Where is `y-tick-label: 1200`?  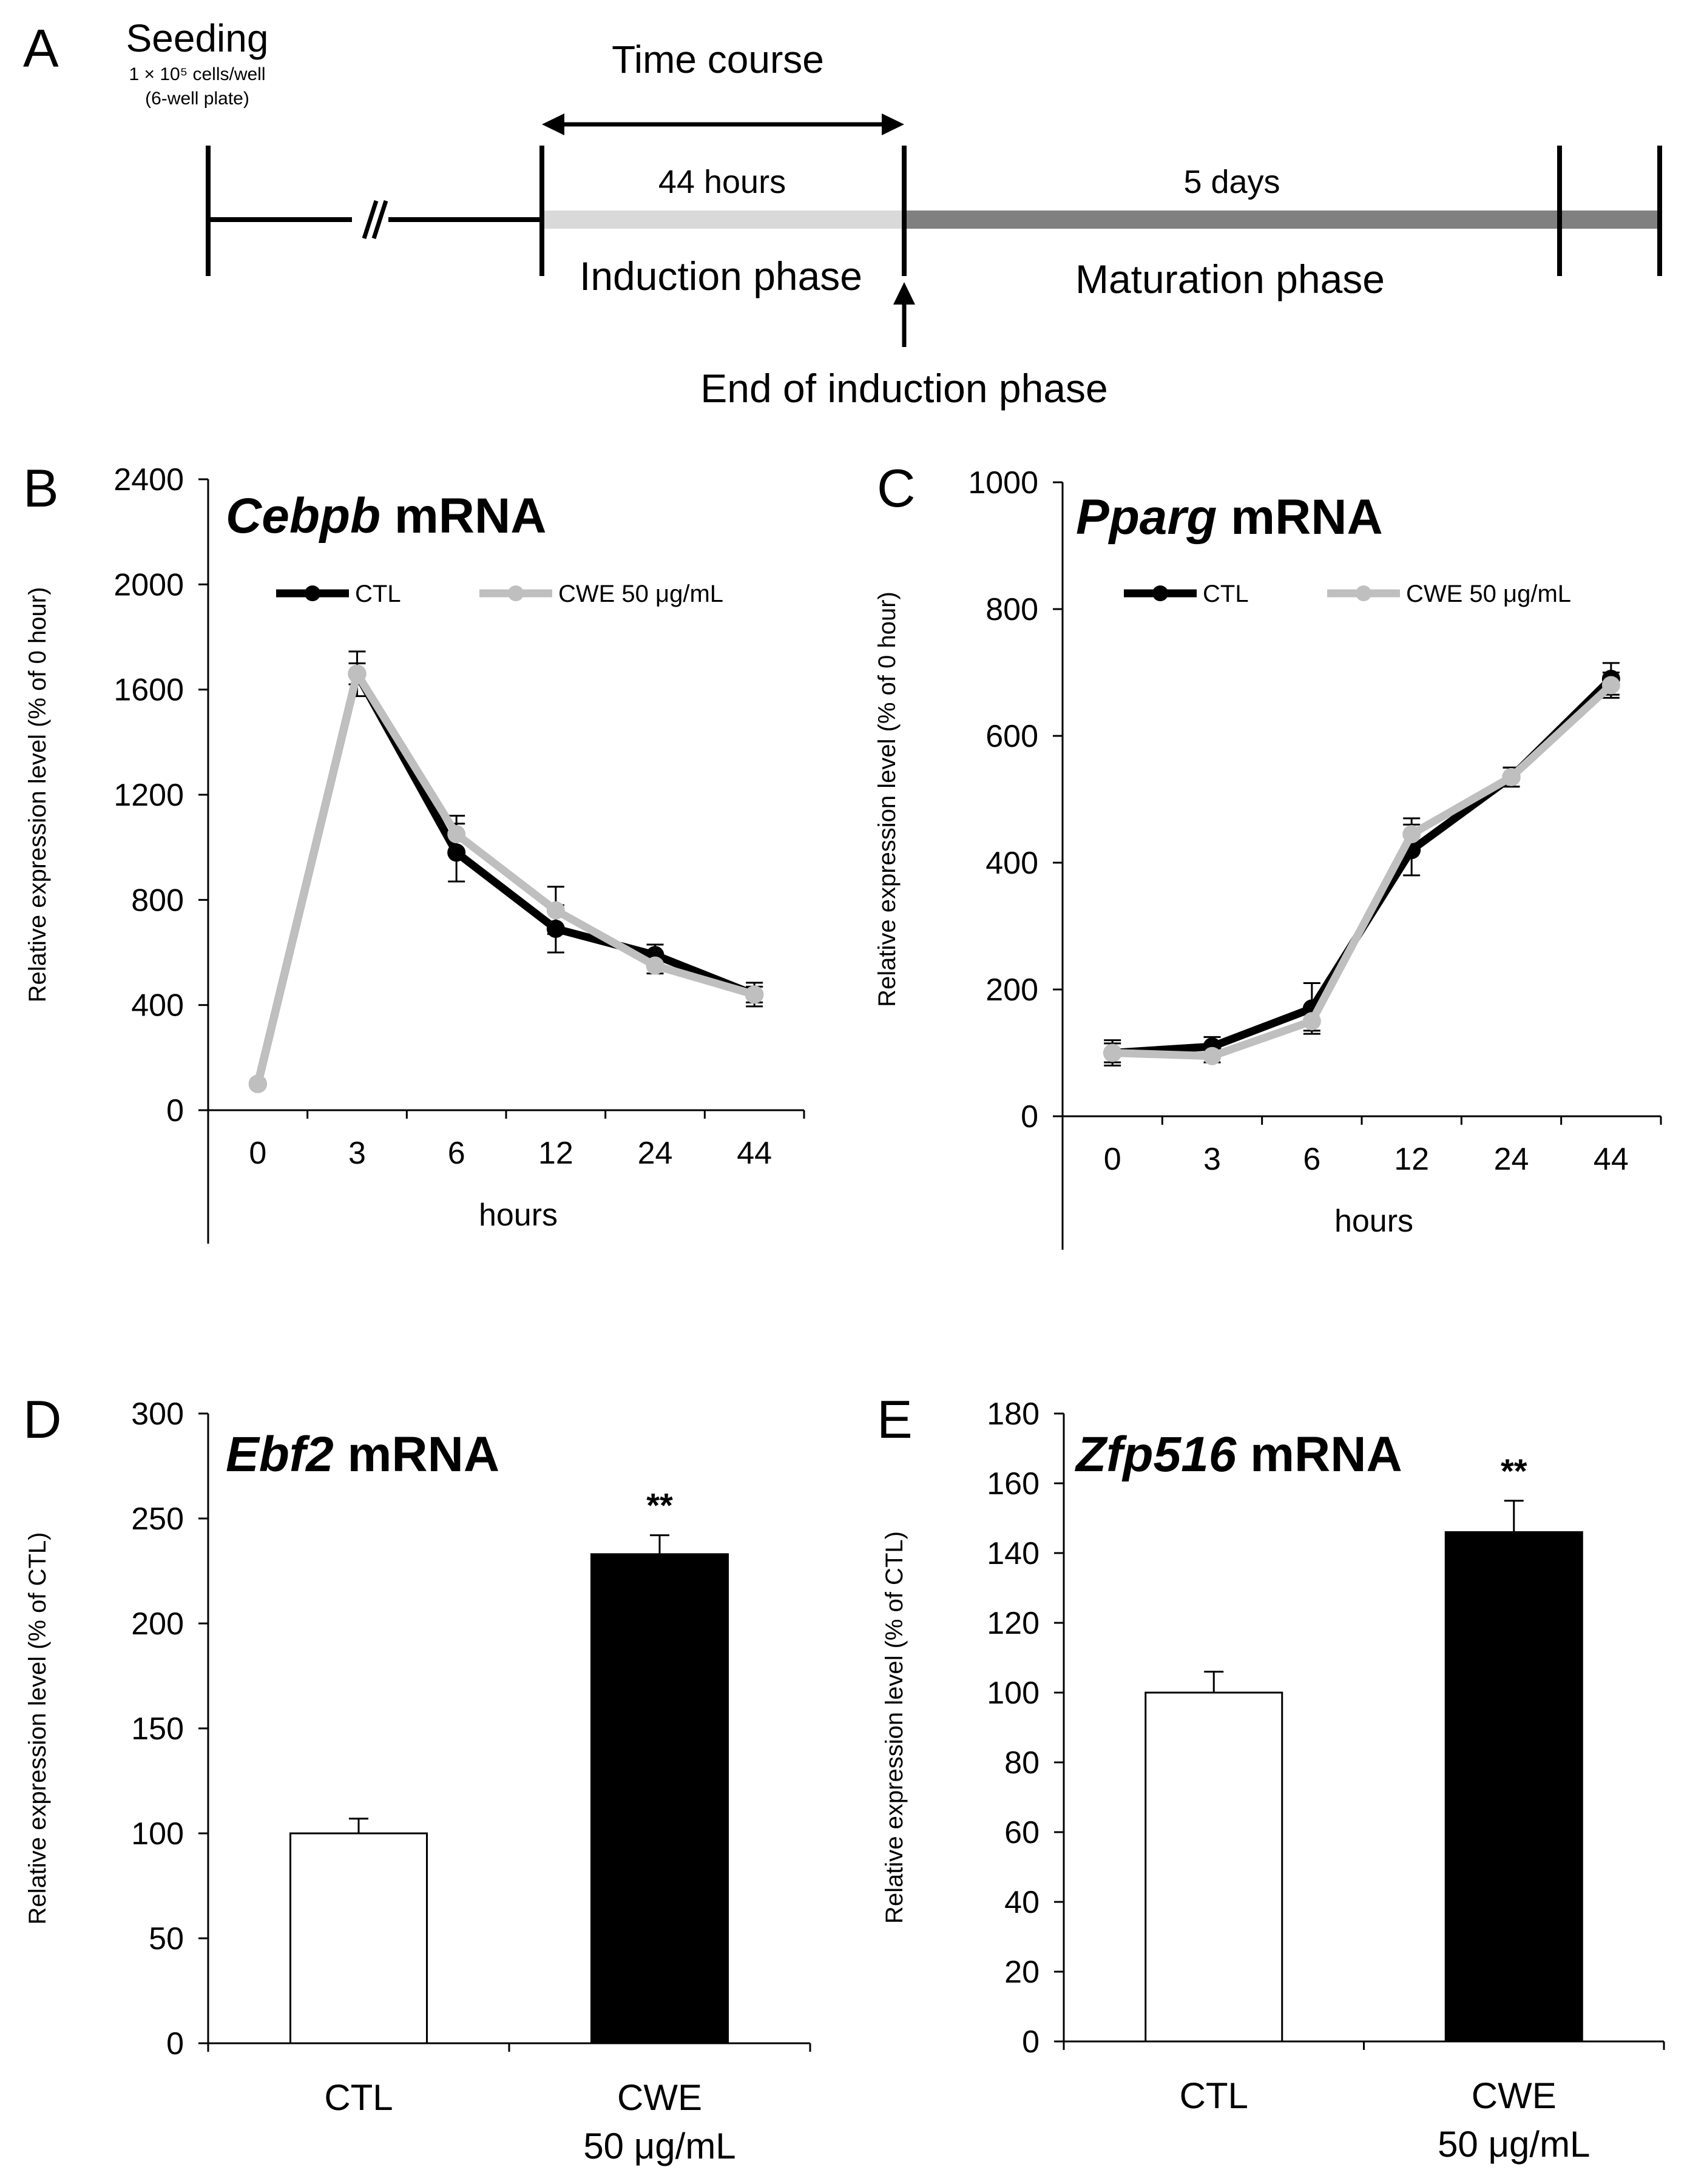 y-tick-label: 1200 is located at coordinates (148, 795).